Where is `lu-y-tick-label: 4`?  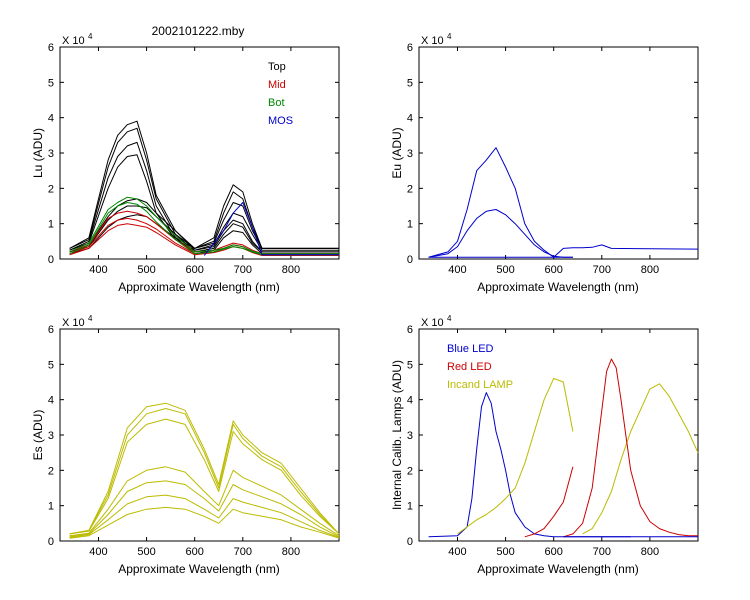
lu-y-tick-label: 4 is located at coordinates (51, 119).